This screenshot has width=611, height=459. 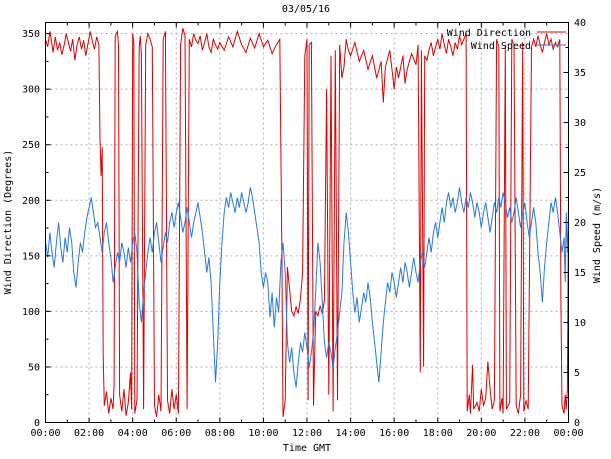 What do you see at coordinates (525, 433) in the screenshot?
I see `x-tick-label: 22:00` at bounding box center [525, 433].